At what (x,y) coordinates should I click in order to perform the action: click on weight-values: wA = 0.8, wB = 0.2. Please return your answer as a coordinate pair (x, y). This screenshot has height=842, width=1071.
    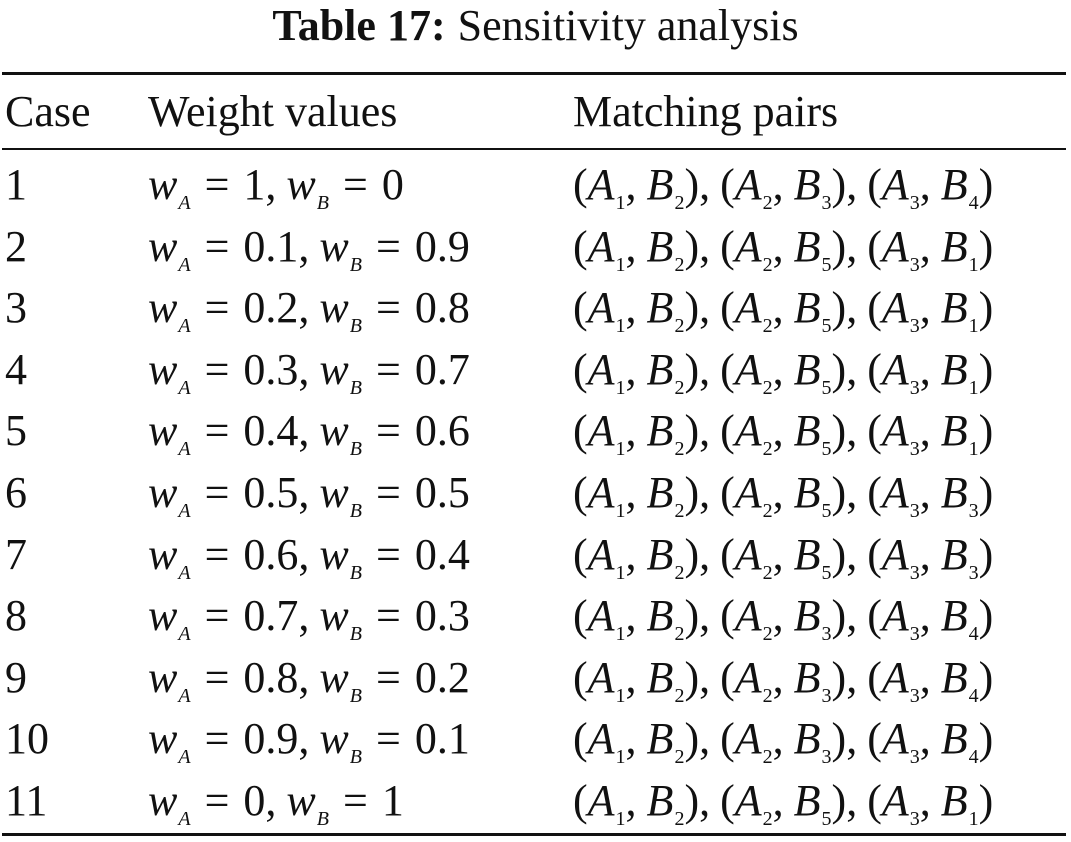
    Looking at the image, I should click on (309, 679).